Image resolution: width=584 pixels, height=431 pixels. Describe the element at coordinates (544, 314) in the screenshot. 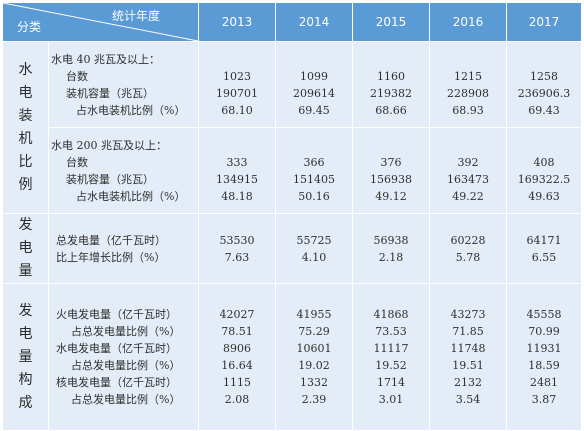

I see `cell-value: 45558` at that location.